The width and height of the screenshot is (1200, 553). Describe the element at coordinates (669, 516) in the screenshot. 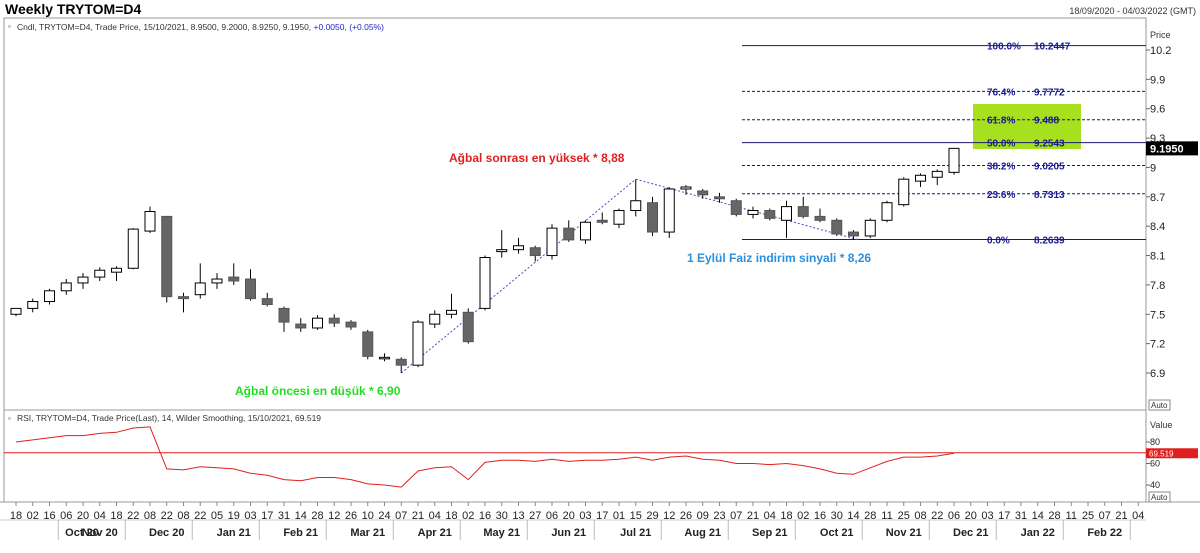

I see `time-tick-label: 12` at that location.